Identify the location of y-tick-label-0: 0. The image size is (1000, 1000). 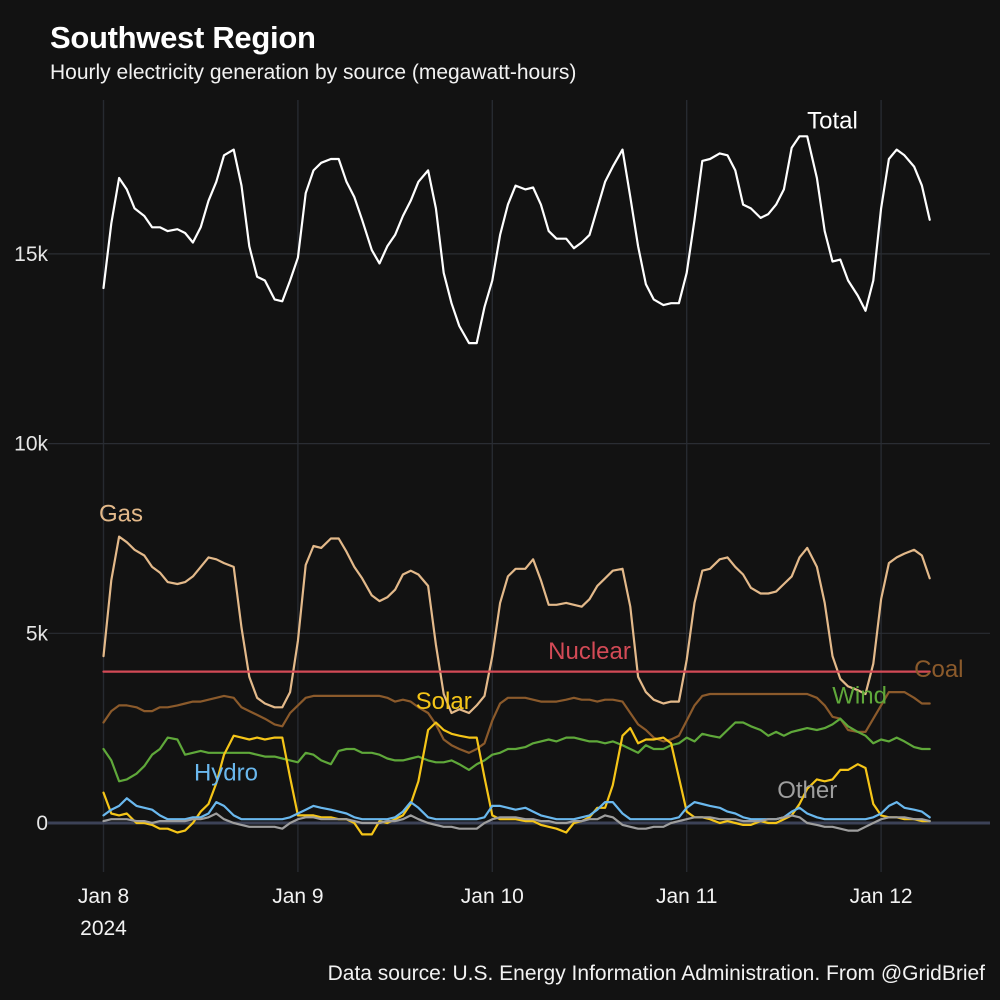
(42, 823).